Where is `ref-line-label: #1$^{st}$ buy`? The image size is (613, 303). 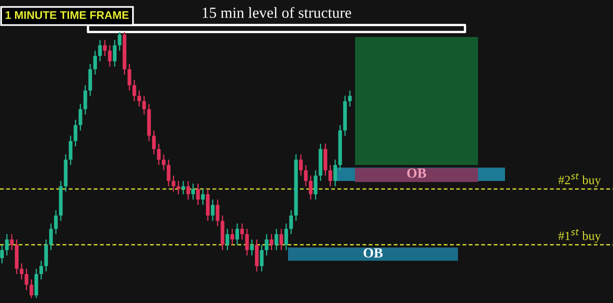 ref-line-label: #1$^{st}$ buy is located at coordinates (579, 236).